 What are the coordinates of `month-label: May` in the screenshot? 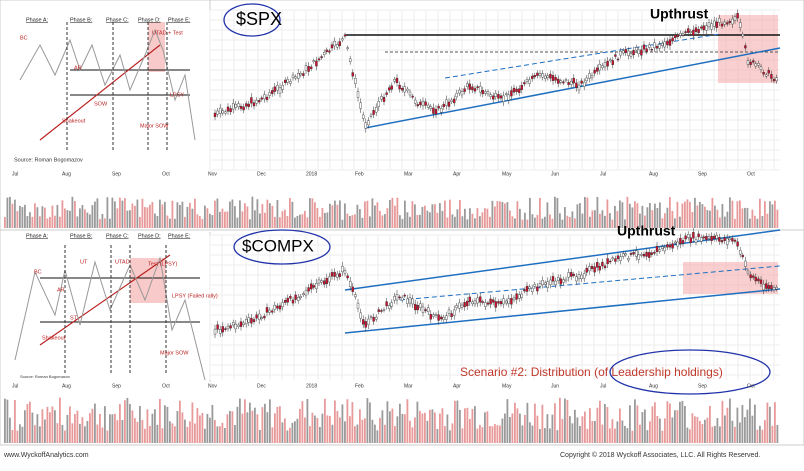 It's located at (507, 174).